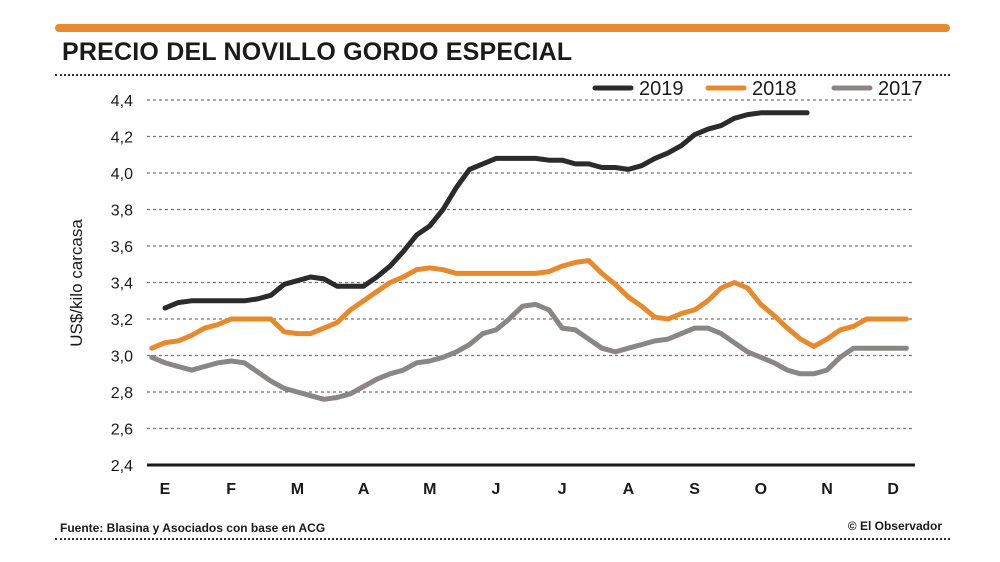  Describe the element at coordinates (122, 466) in the screenshot. I see `y-tick-label: 2,4` at that location.